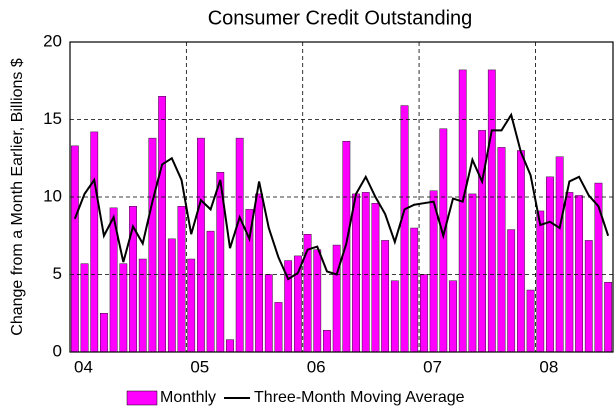 The height and width of the screenshot is (417, 615). Describe the element at coordinates (52, 40) in the screenshot. I see `y-tick-label: 20` at that location.